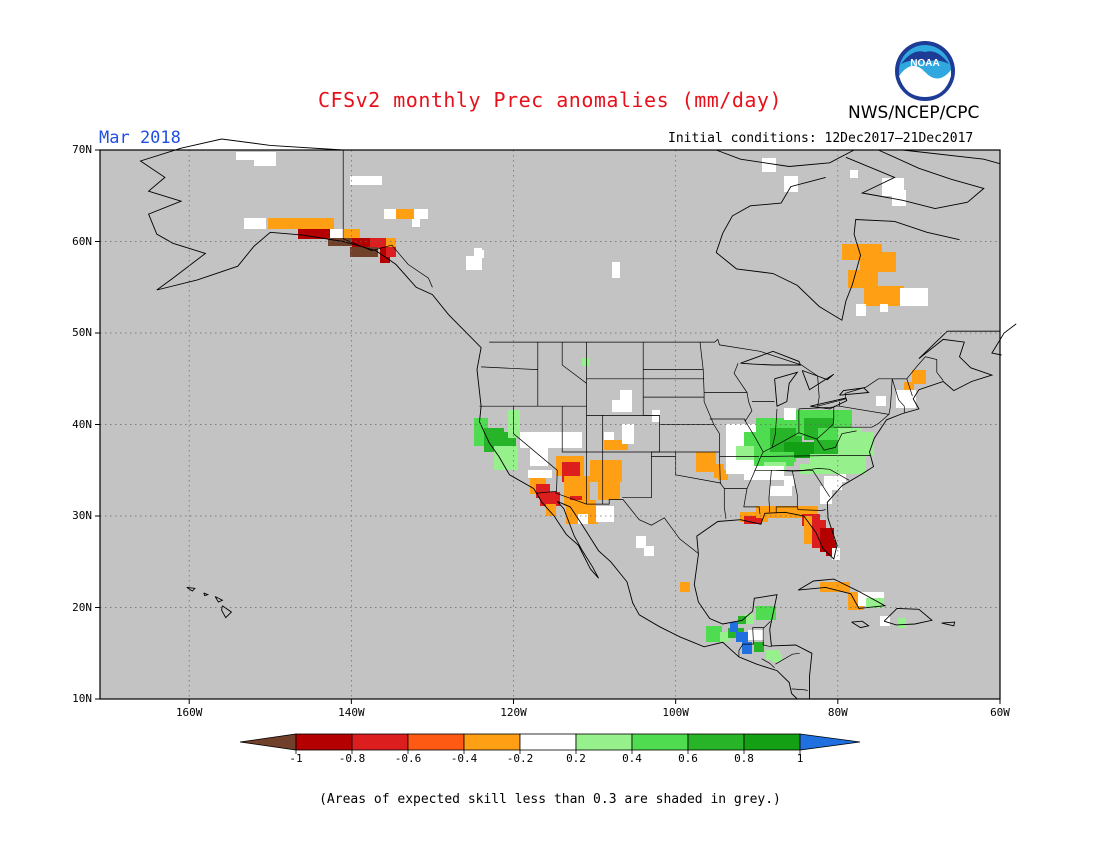  I want to click on initial-conditions-label: Initial conditions: 12Dec2017–21Dec2017, so click(821, 138).